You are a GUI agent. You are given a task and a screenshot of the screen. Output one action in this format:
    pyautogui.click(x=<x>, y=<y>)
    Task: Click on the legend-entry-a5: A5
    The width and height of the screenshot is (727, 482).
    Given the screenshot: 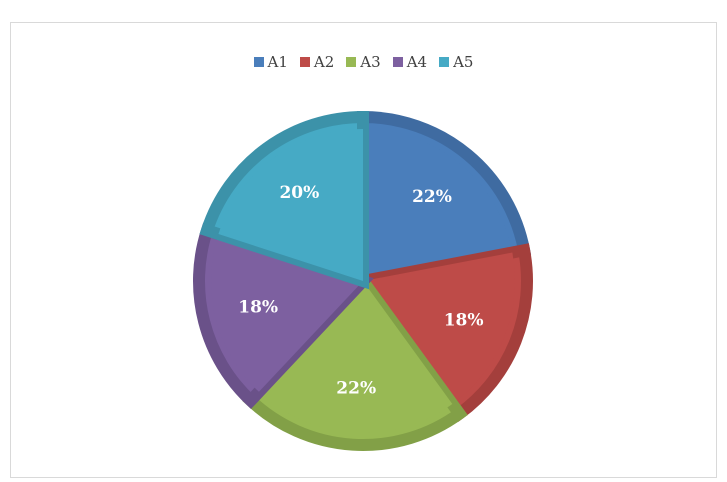 What is the action you would take?
    pyautogui.click(x=456, y=62)
    